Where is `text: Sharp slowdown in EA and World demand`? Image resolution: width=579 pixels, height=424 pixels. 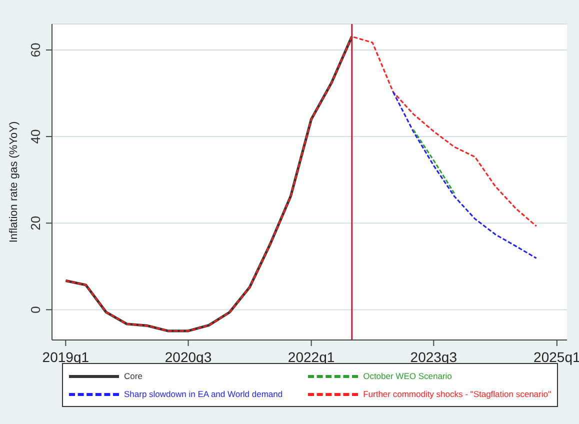
text: Sharp slowdown in EA and World demand is located at coordinates (203, 394).